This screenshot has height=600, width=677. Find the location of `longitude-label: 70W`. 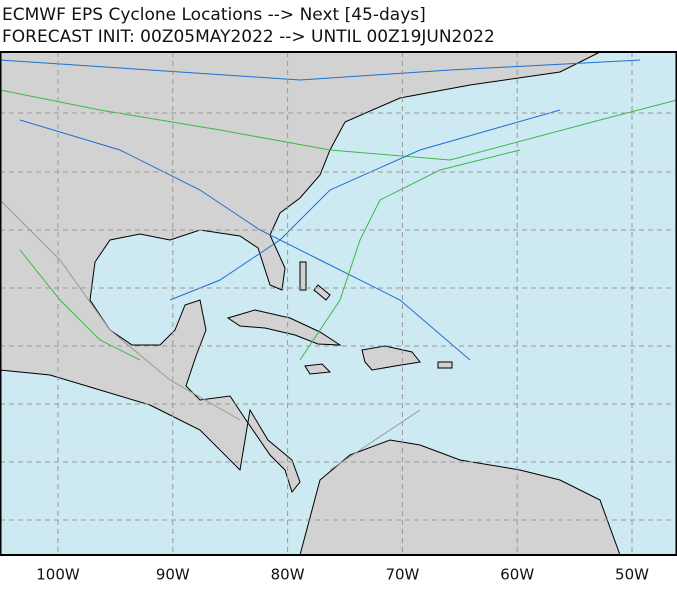

longitude-label: 70W is located at coordinates (402, 575).